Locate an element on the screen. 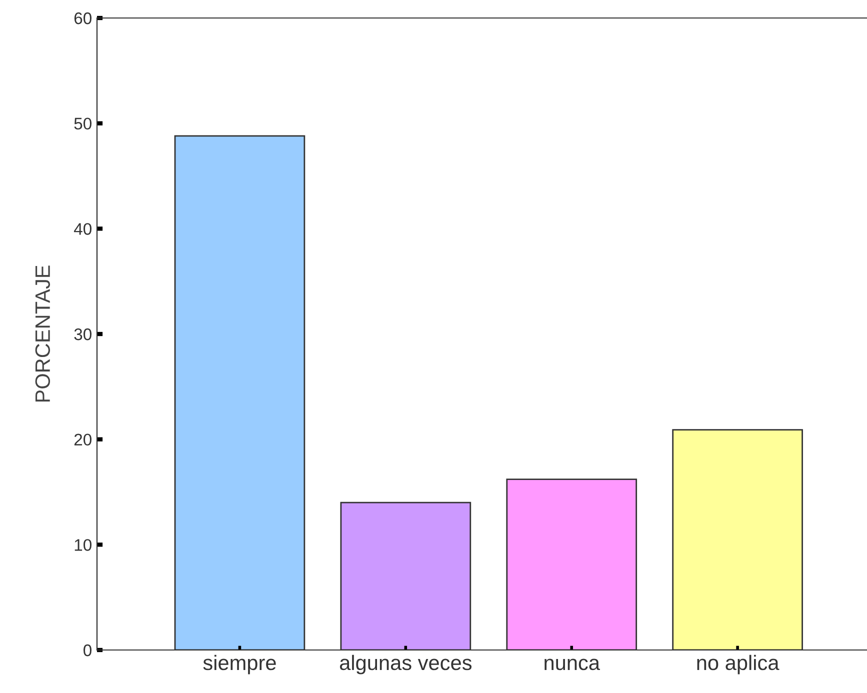  x-tick-label: nunca is located at coordinates (572, 664).